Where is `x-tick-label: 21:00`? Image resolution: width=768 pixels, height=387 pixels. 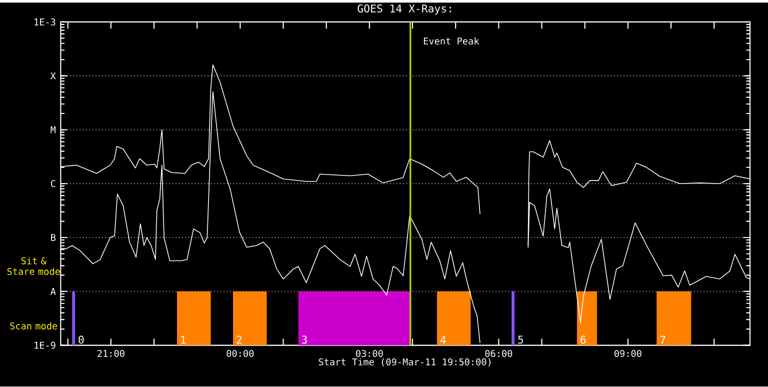 x-tick-label: 21:00 is located at coordinates (111, 354).